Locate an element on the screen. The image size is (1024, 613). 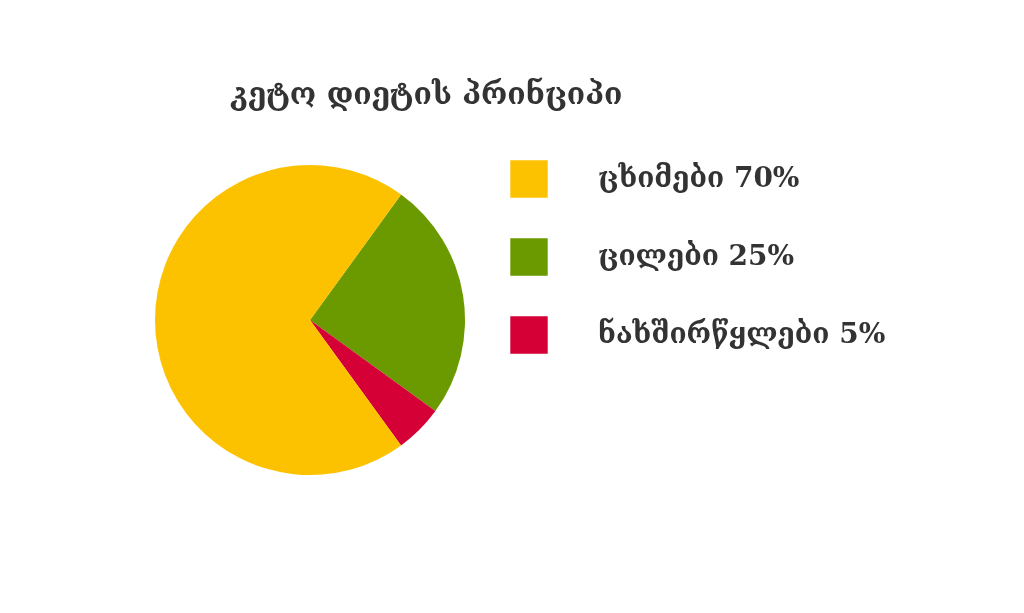
legend-label: ცხიმები 70% is located at coordinates (699, 177).